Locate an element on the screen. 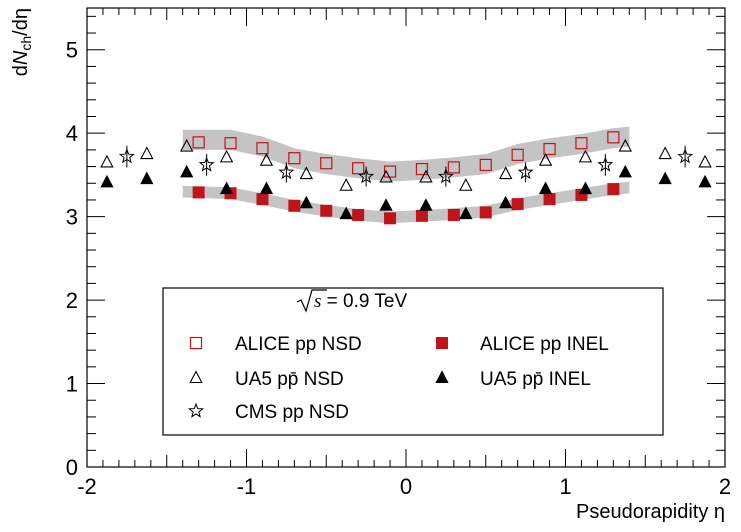  systematic-bands is located at coordinates (406, 175).